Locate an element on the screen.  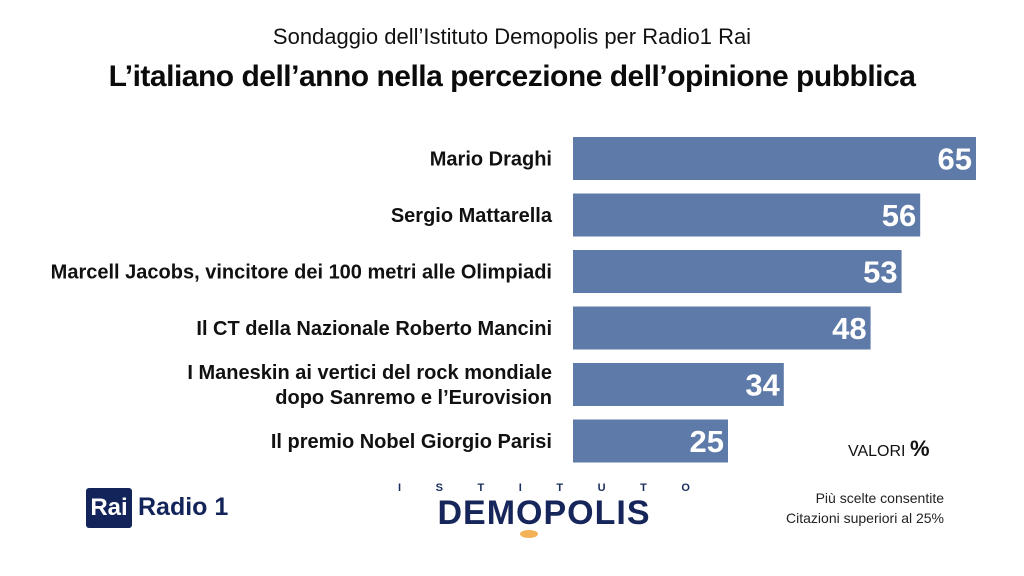
bar-value-label: 56 is located at coordinates (899, 215).